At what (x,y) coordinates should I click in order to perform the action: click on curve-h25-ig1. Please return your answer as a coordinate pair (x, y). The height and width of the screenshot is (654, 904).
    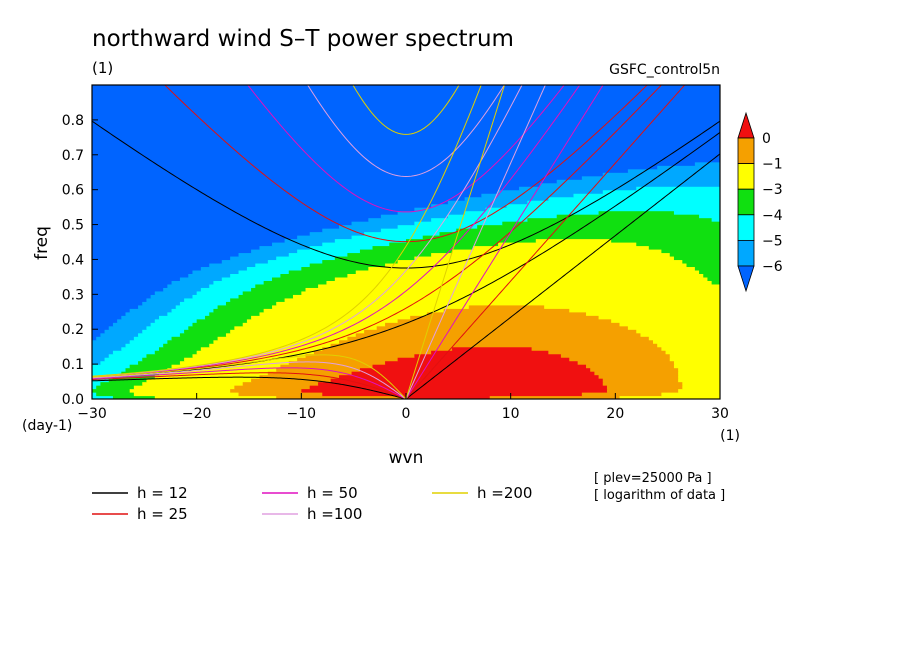
    Looking at the image, I should click on (406, 164).